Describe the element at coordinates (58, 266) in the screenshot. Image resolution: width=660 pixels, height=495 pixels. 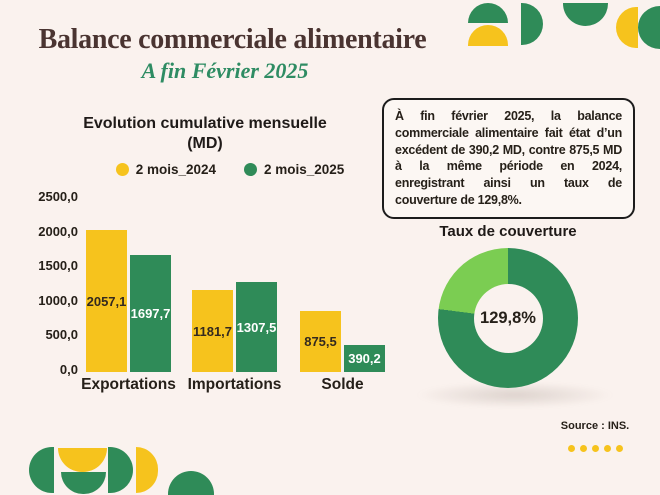
I see `y-axis-tick: 1500,0` at that location.